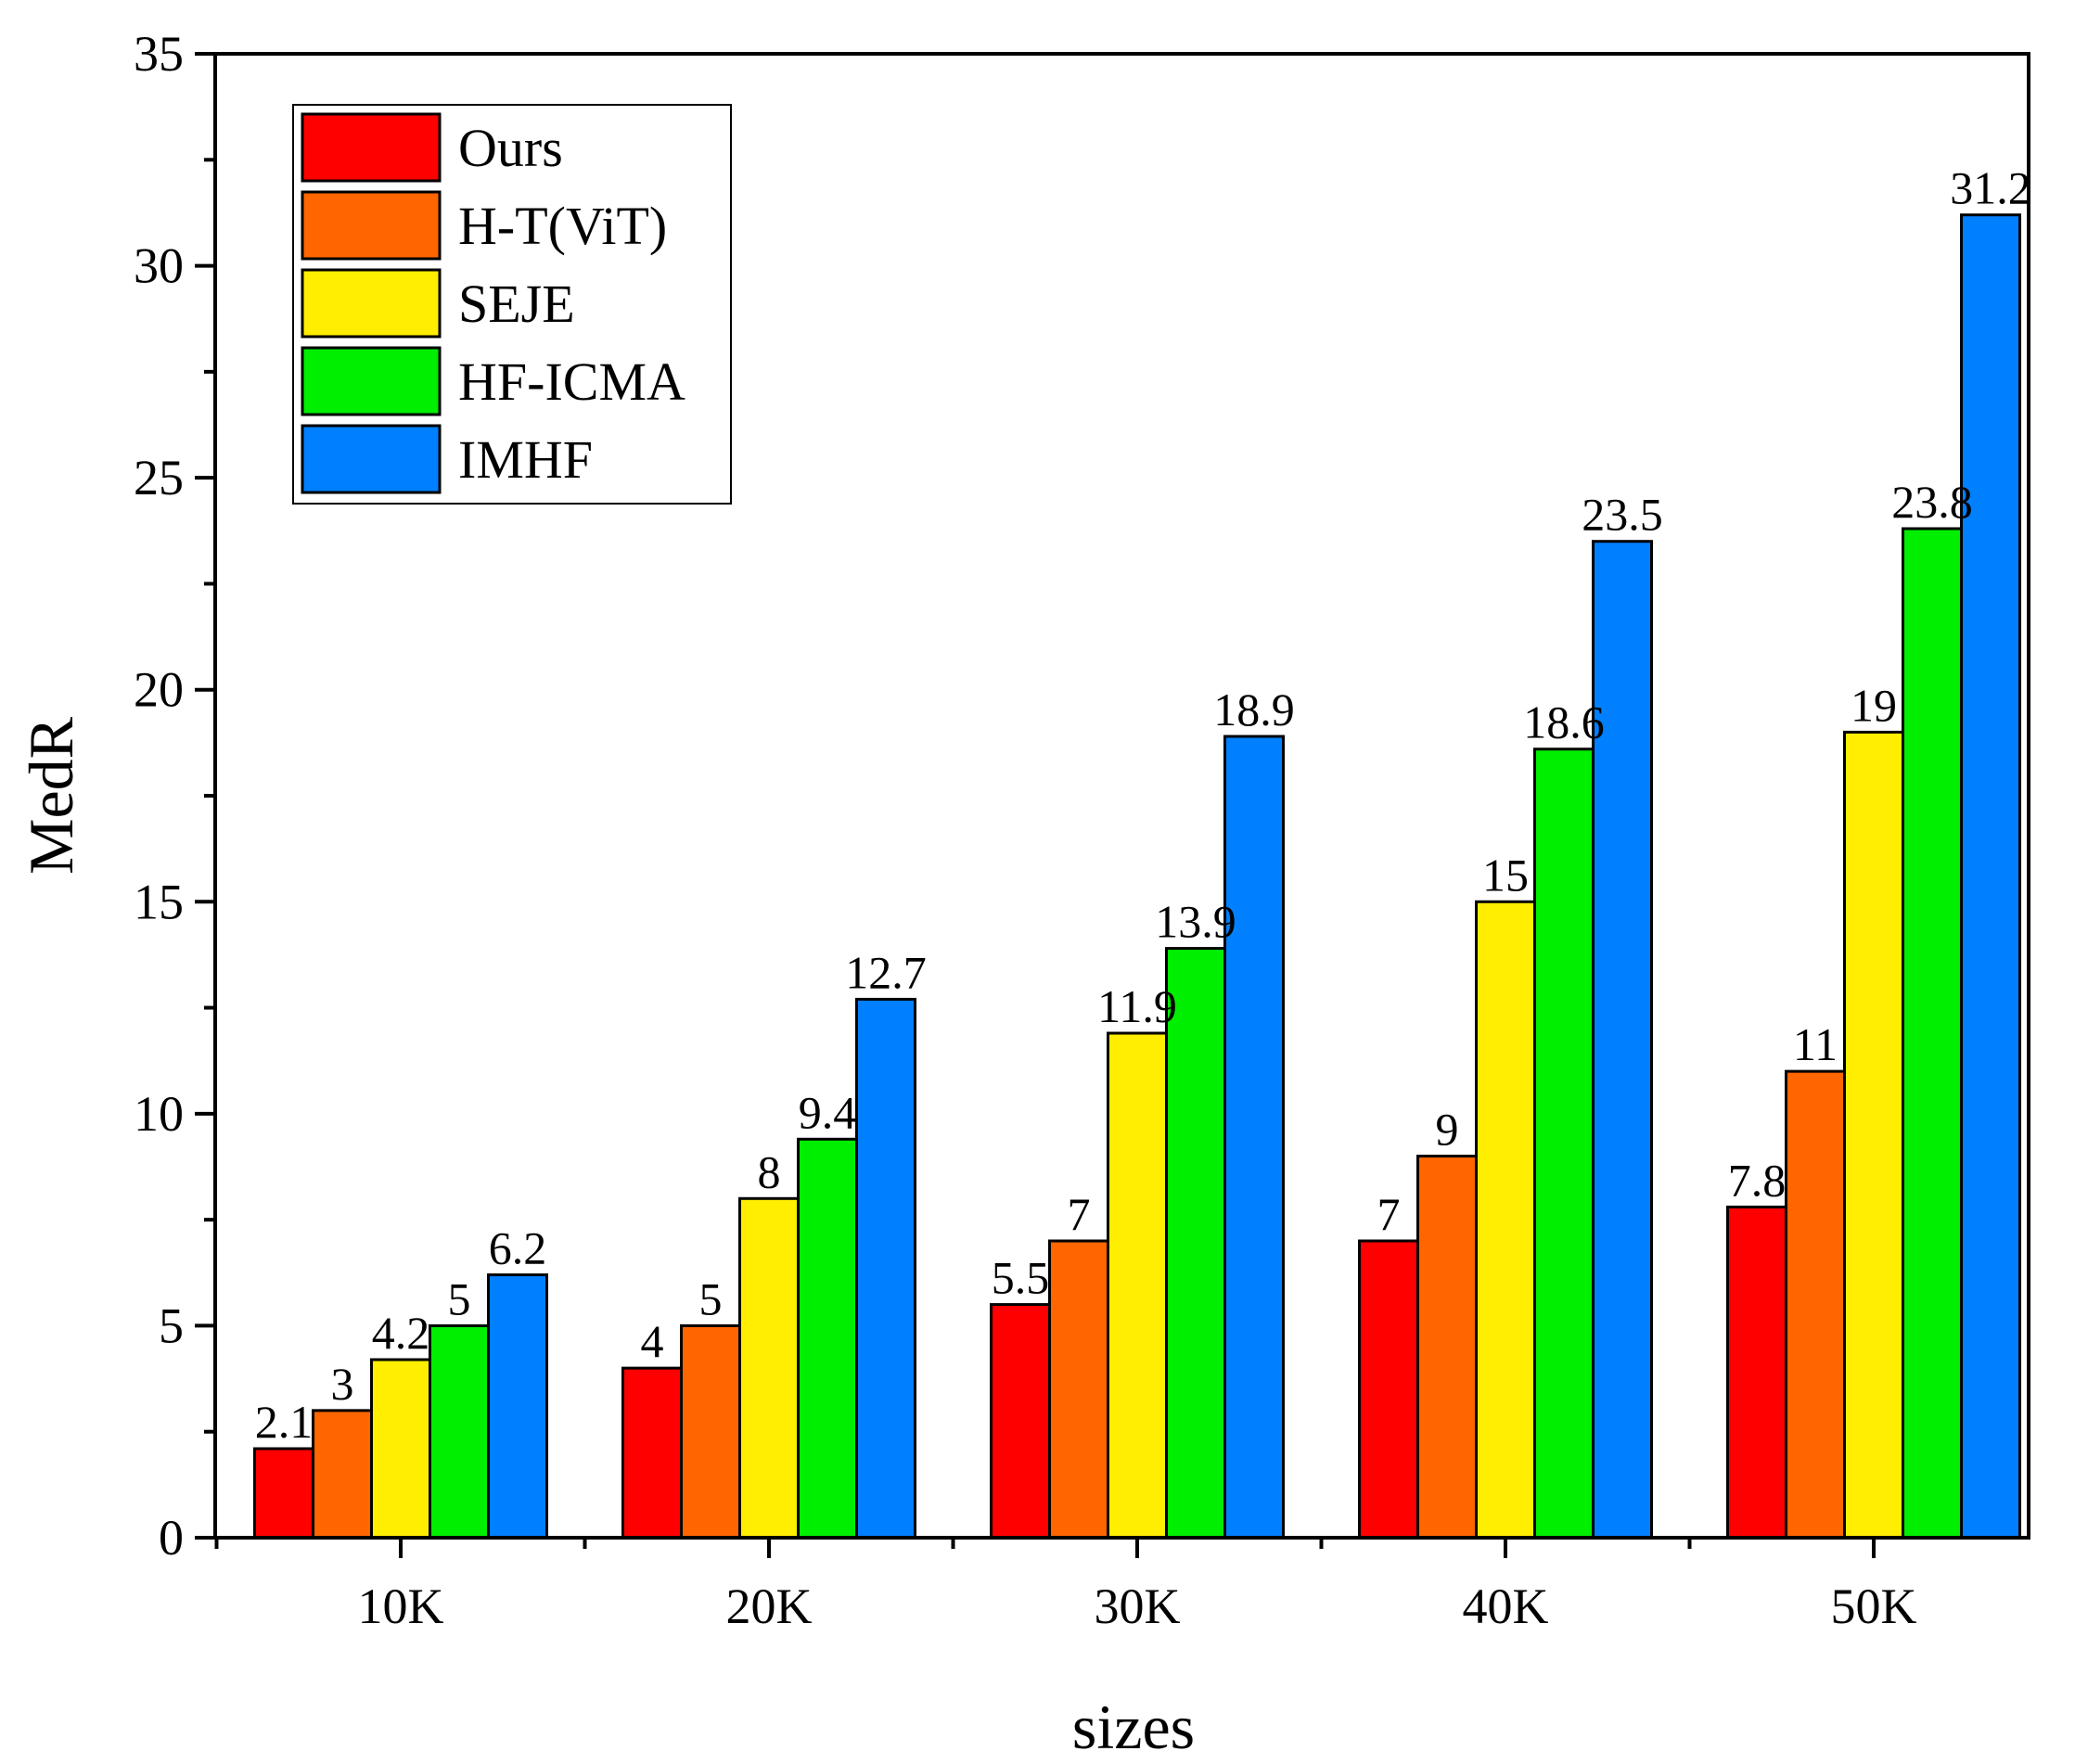 This screenshot has width=2075, height=1764. I want to click on bar-h-t-vit--10k, so click(343, 1474).